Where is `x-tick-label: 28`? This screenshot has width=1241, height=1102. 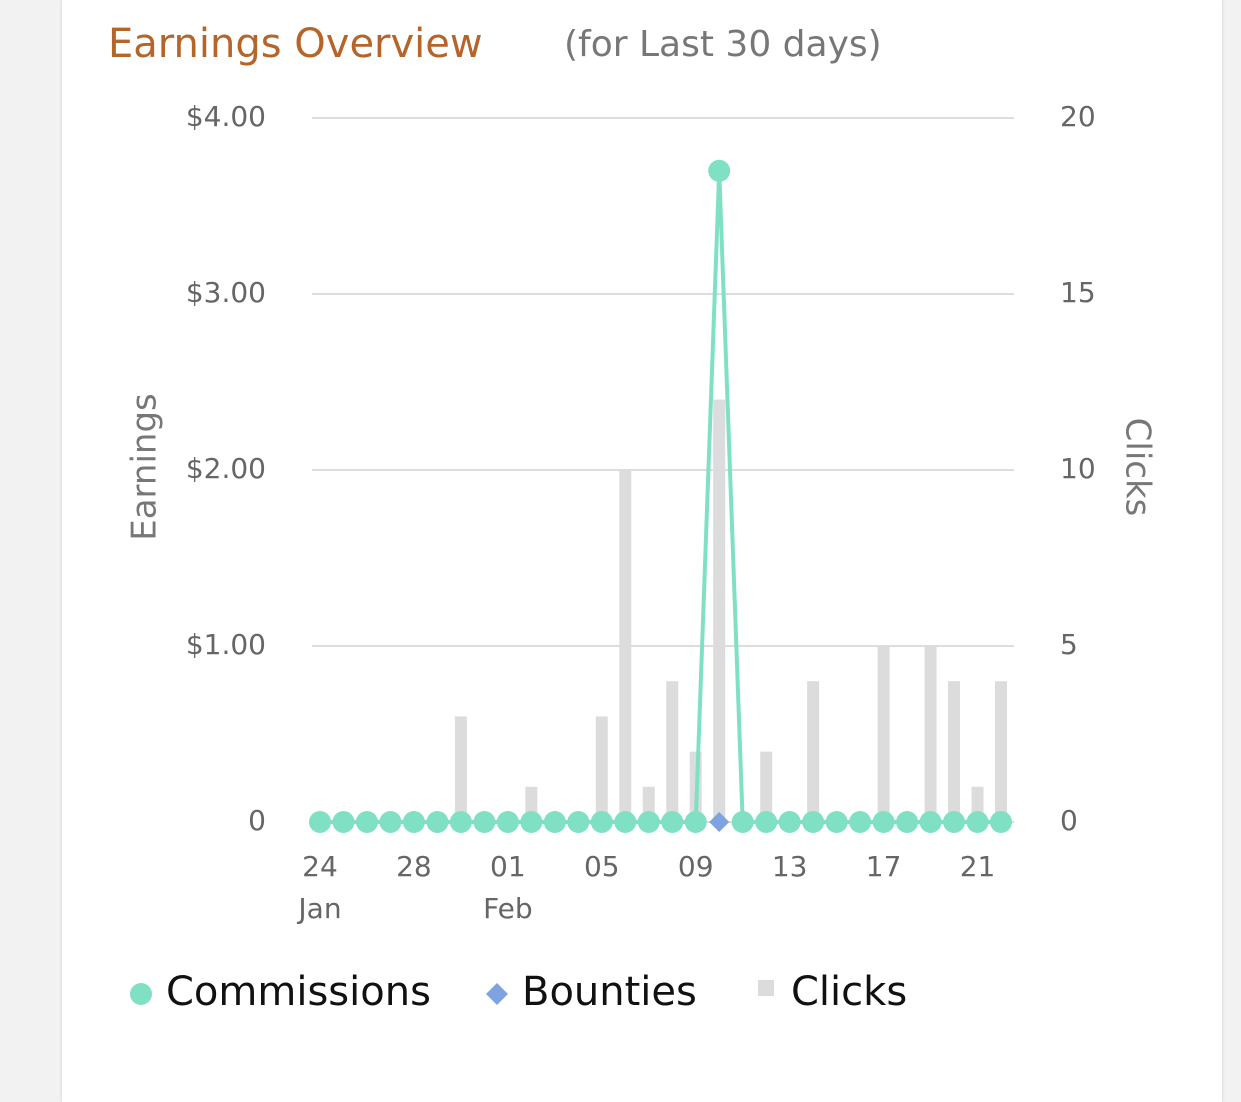
x-tick-label: 28 is located at coordinates (414, 866).